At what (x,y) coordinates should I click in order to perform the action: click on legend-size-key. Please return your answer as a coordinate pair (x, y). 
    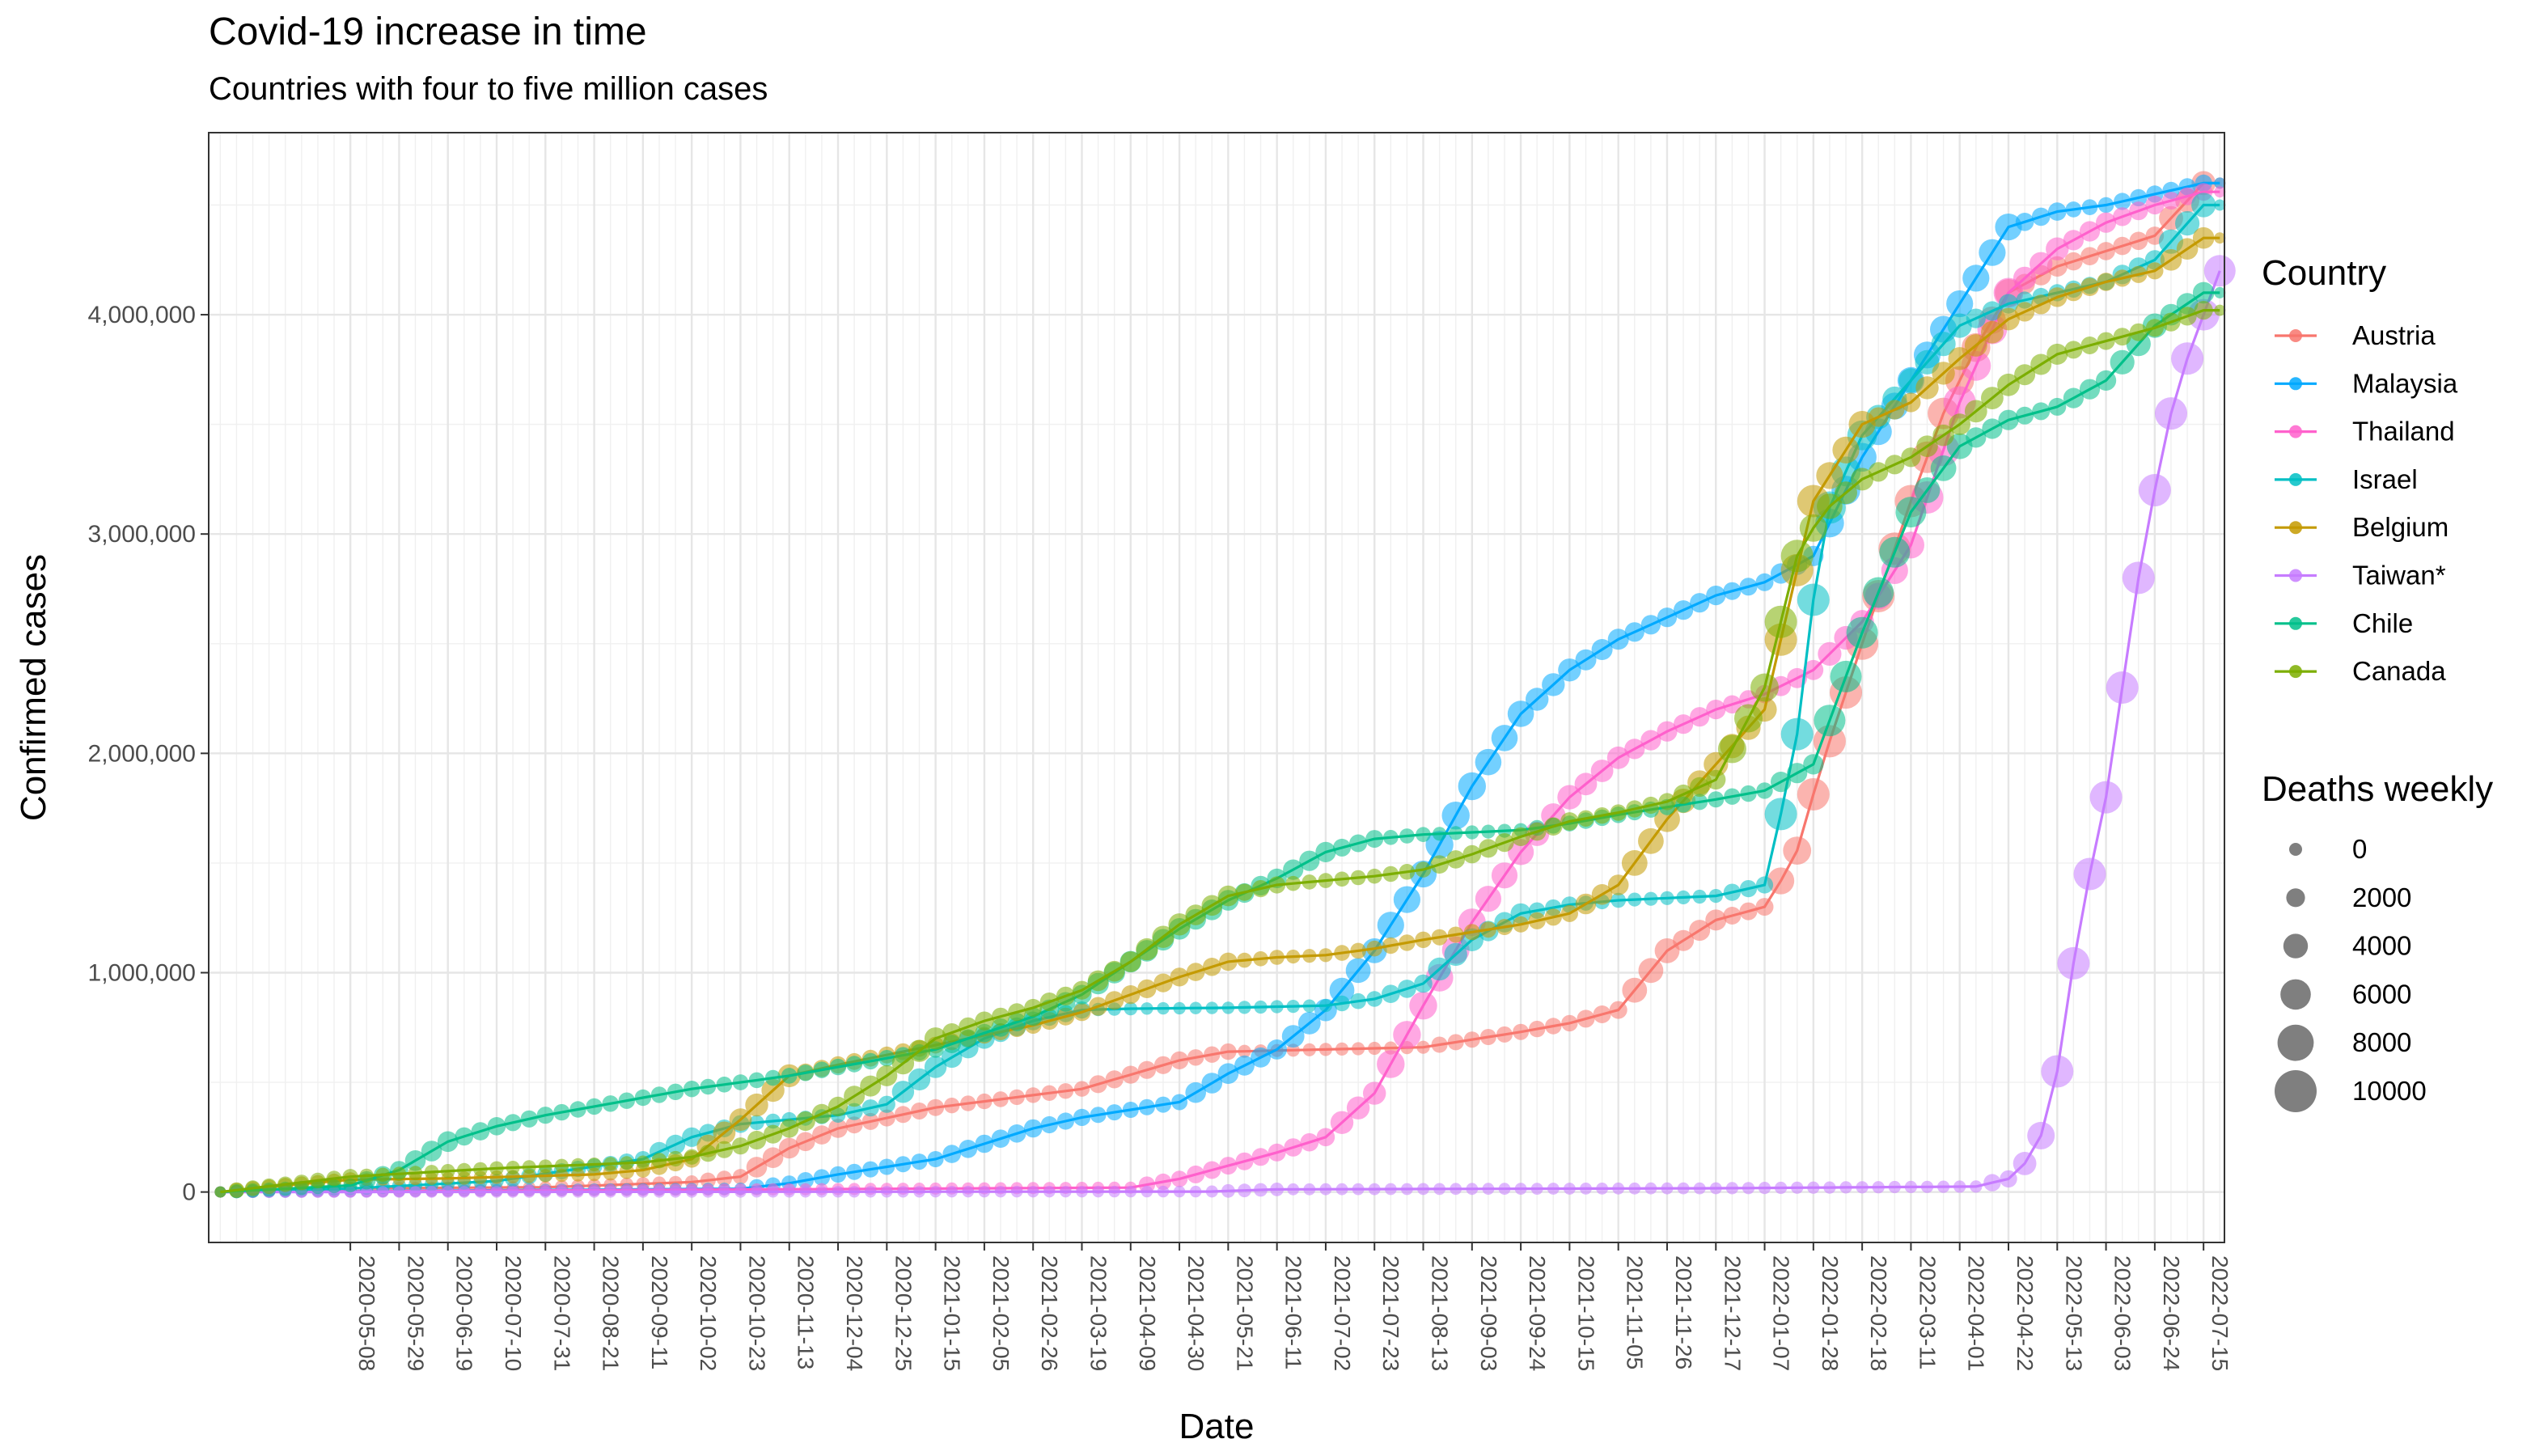
    Looking at the image, I should click on (2295, 994).